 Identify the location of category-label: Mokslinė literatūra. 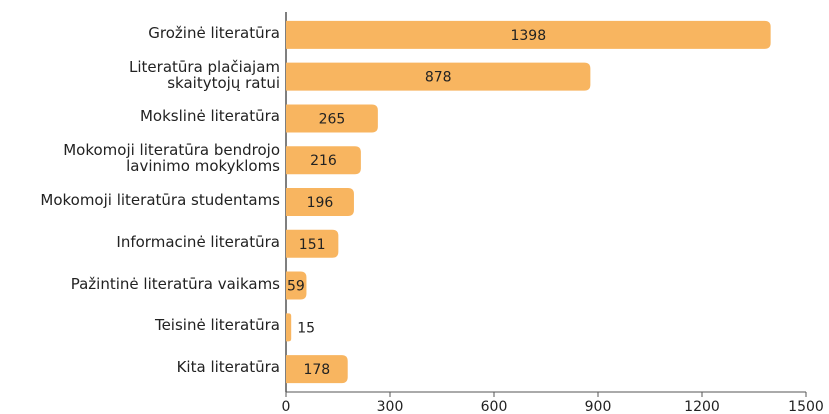
(209, 116).